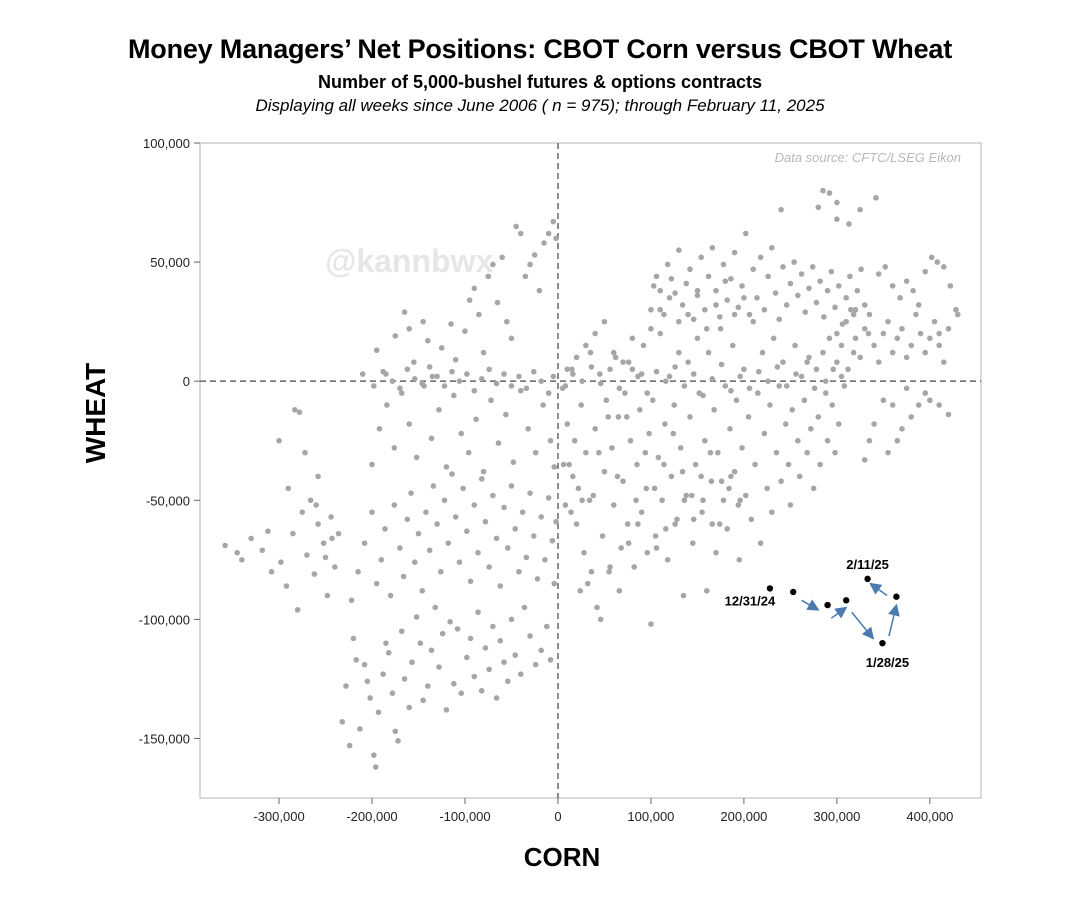 The image size is (1080, 908). Describe the element at coordinates (878, 589) in the screenshot. I see `trajectory-arrow` at that location.